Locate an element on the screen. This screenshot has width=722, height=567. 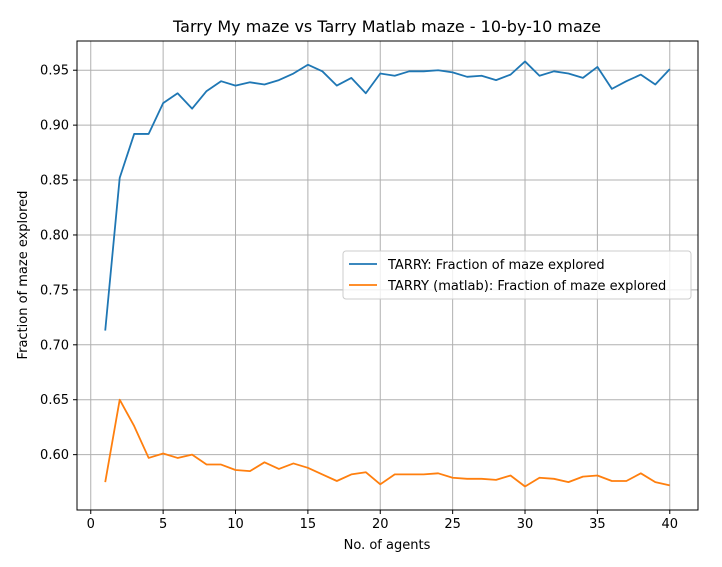
x-tick-label: 15 is located at coordinates (308, 524).